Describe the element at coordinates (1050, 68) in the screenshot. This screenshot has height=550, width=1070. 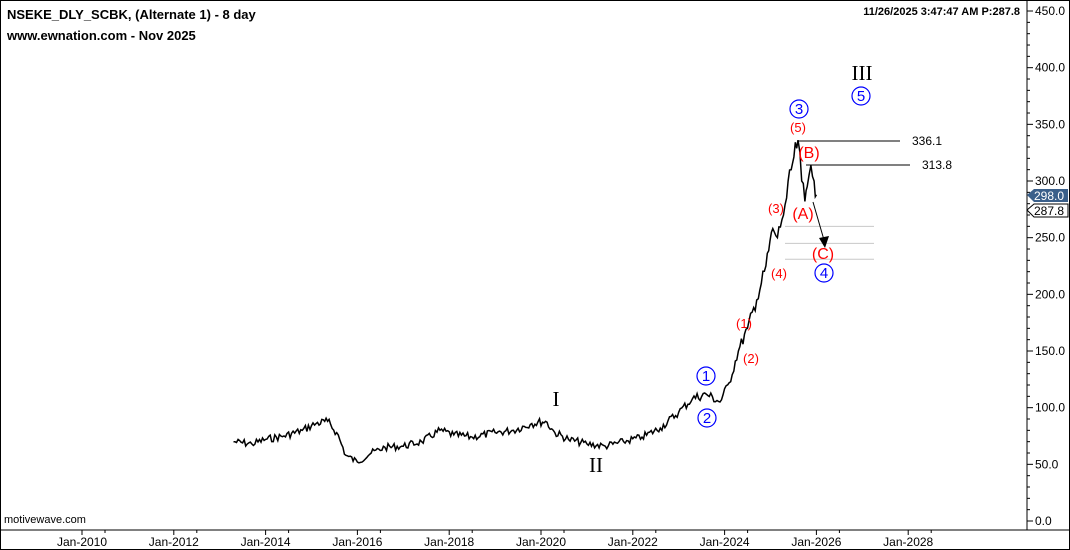
I see `y-tick-label: 400.0` at that location.